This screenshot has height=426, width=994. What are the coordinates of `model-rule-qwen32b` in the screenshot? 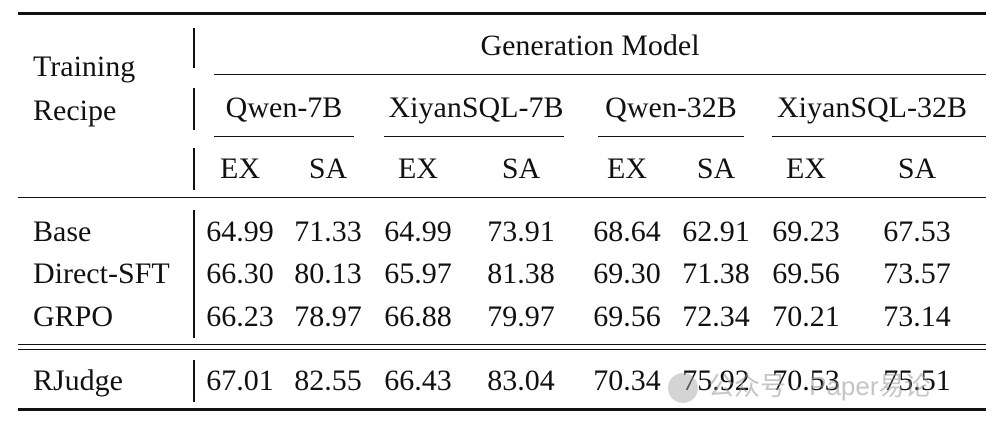 It's located at (671, 137).